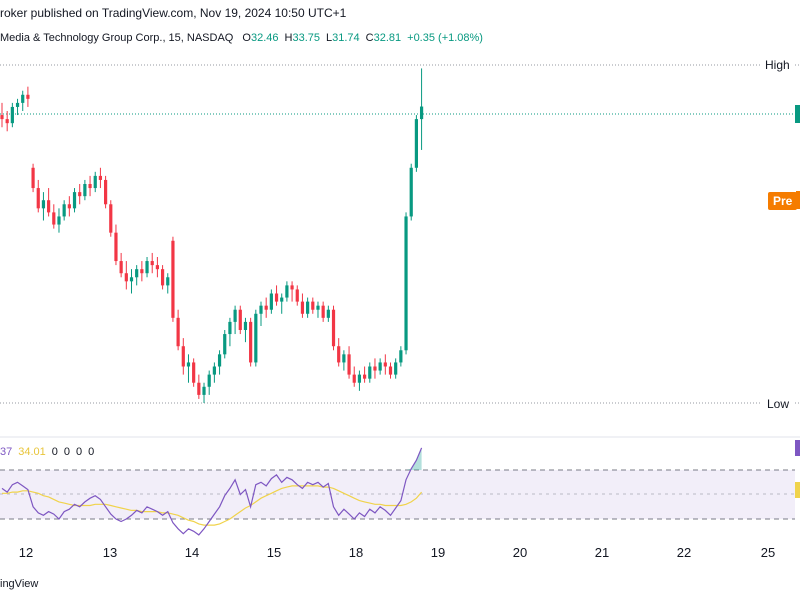  What do you see at coordinates (329, 38) in the screenshot?
I see `low-label: L` at bounding box center [329, 38].